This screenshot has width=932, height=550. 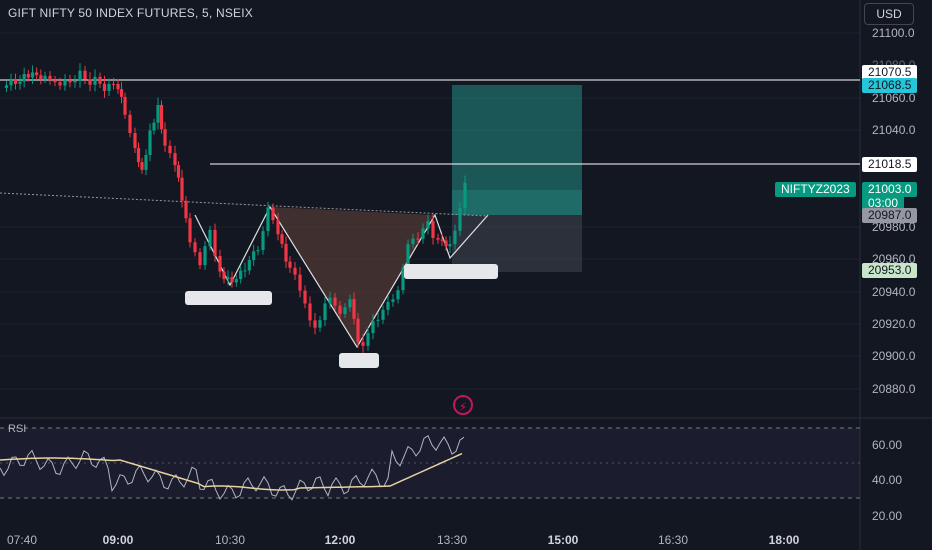 I want to click on pattern-zigzag, so click(x=341, y=277).